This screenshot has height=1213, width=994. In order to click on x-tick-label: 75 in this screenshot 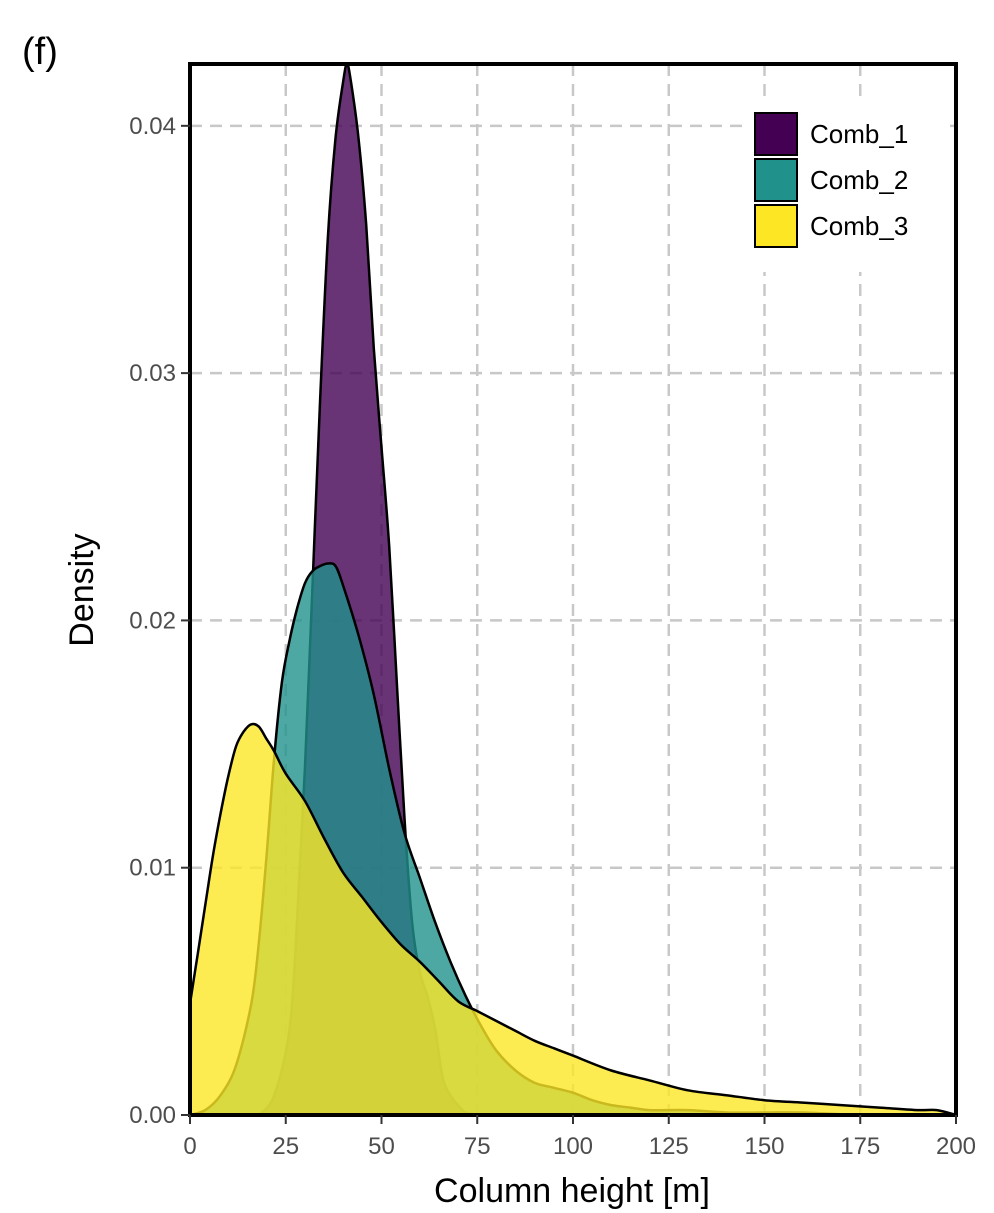, I will do `click(477, 1146)`.